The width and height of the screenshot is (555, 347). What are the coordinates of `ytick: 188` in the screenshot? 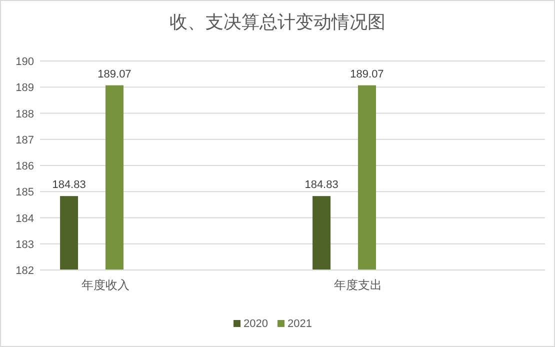 It's located at (25, 114).